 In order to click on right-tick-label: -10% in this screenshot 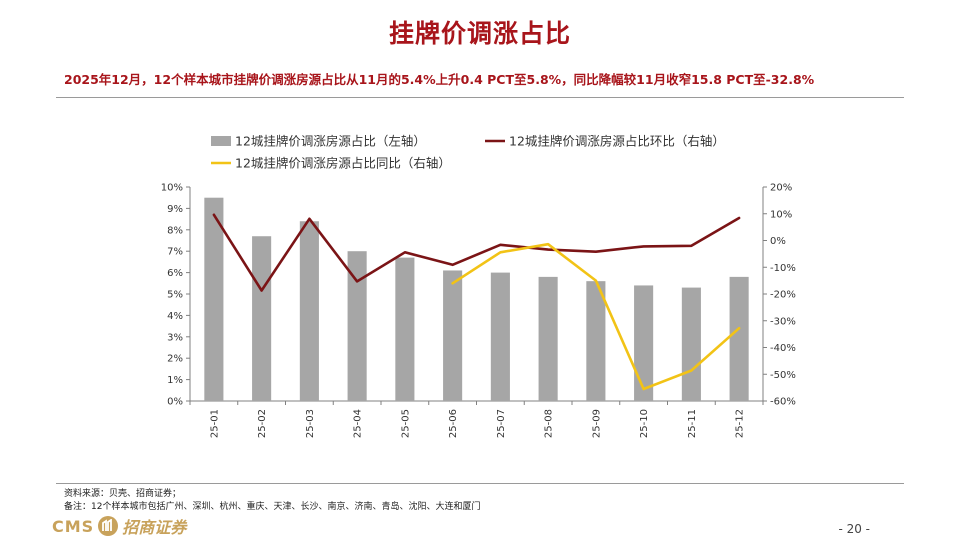, I will do `click(783, 268)`.